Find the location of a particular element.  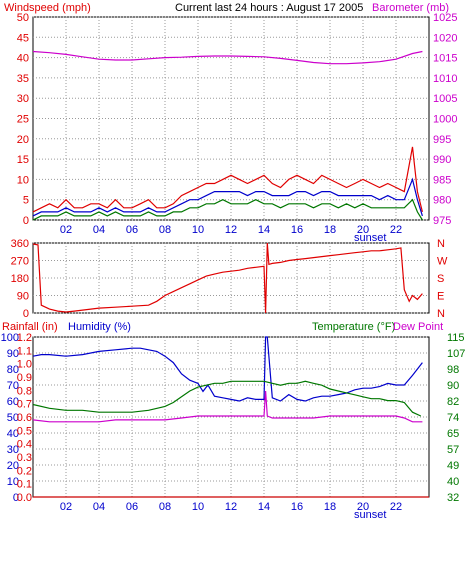

rainfall-tick-label: 0.2 is located at coordinates (24, 471).